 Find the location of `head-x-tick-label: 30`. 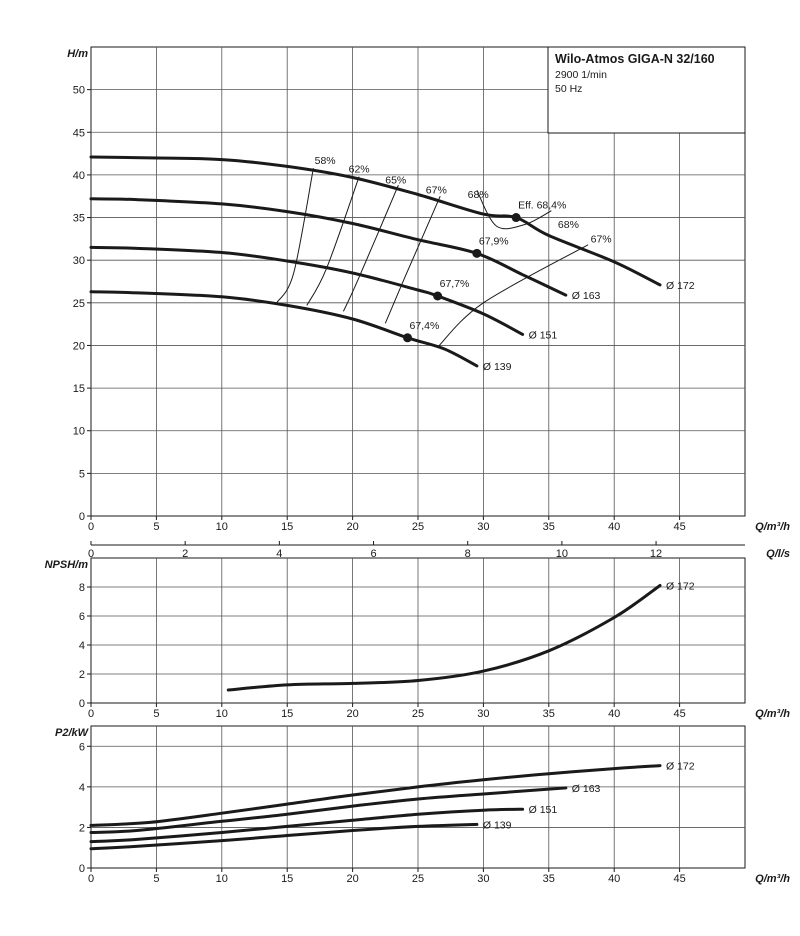

head-x-tick-label: 30 is located at coordinates (483, 527).